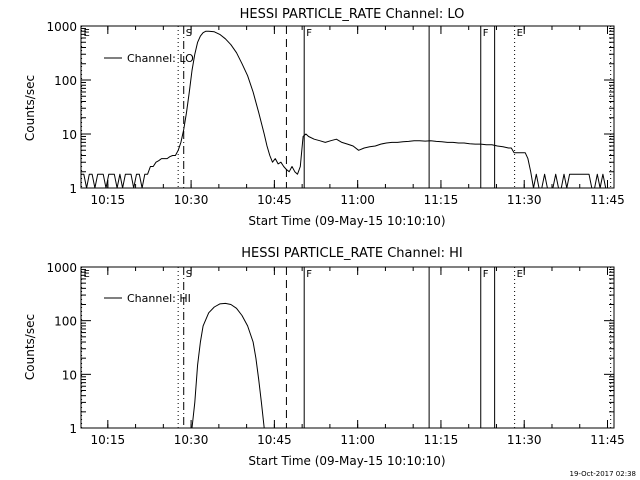 This screenshot has width=640, height=480. Describe the element at coordinates (351, 253) in the screenshot. I see `chart-title-hi: HESSI PARTICLE_RATE Channel: HI` at that location.